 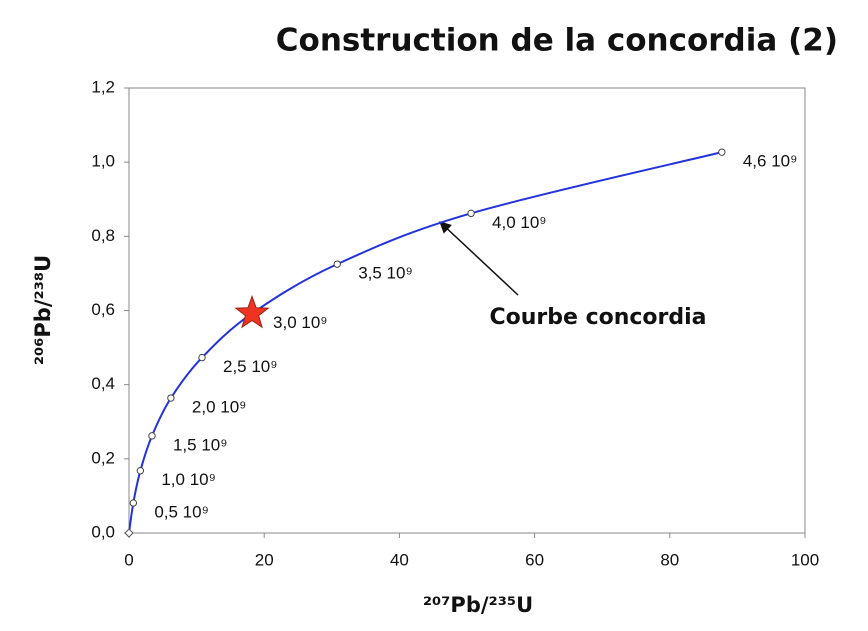 I want to click on point-label: 0,5 10⁹, so click(x=181, y=511).